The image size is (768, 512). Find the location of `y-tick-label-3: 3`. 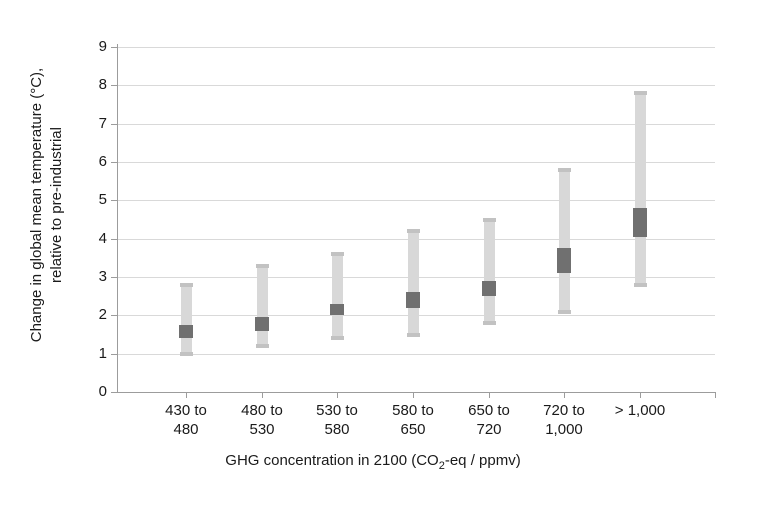

y-tick-label-3: 3 is located at coordinates (102, 276).